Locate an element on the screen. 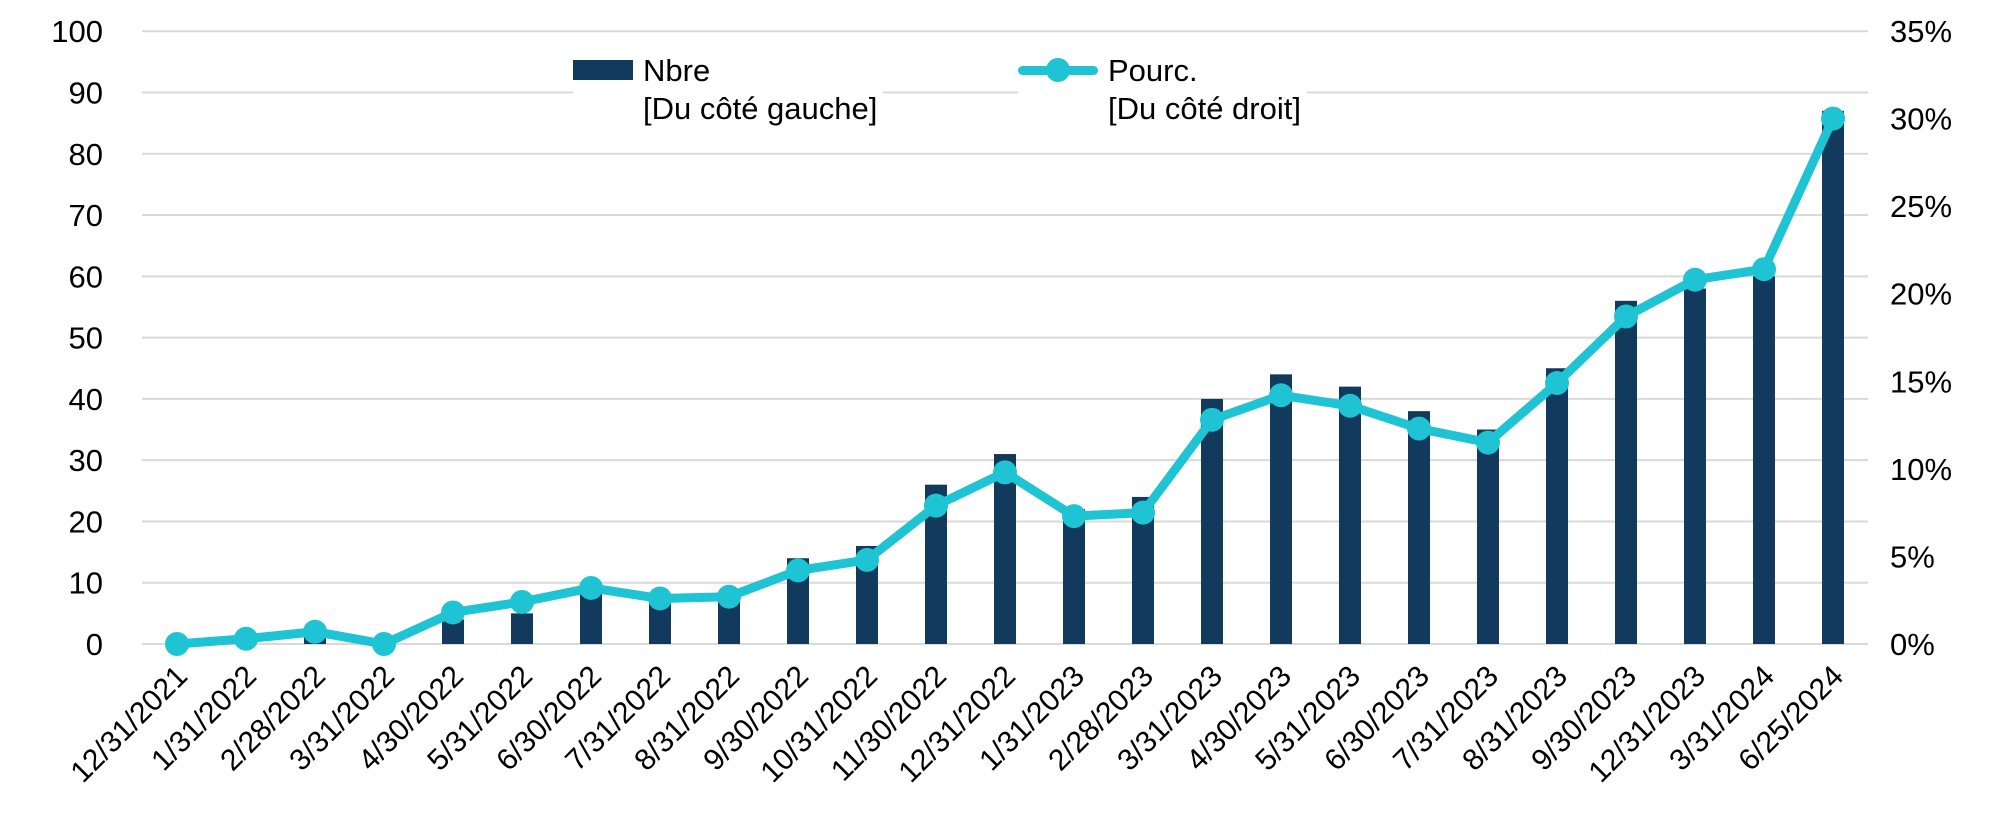 The height and width of the screenshot is (834, 2000). right-axis-tick-label: 30% is located at coordinates (1921, 119).